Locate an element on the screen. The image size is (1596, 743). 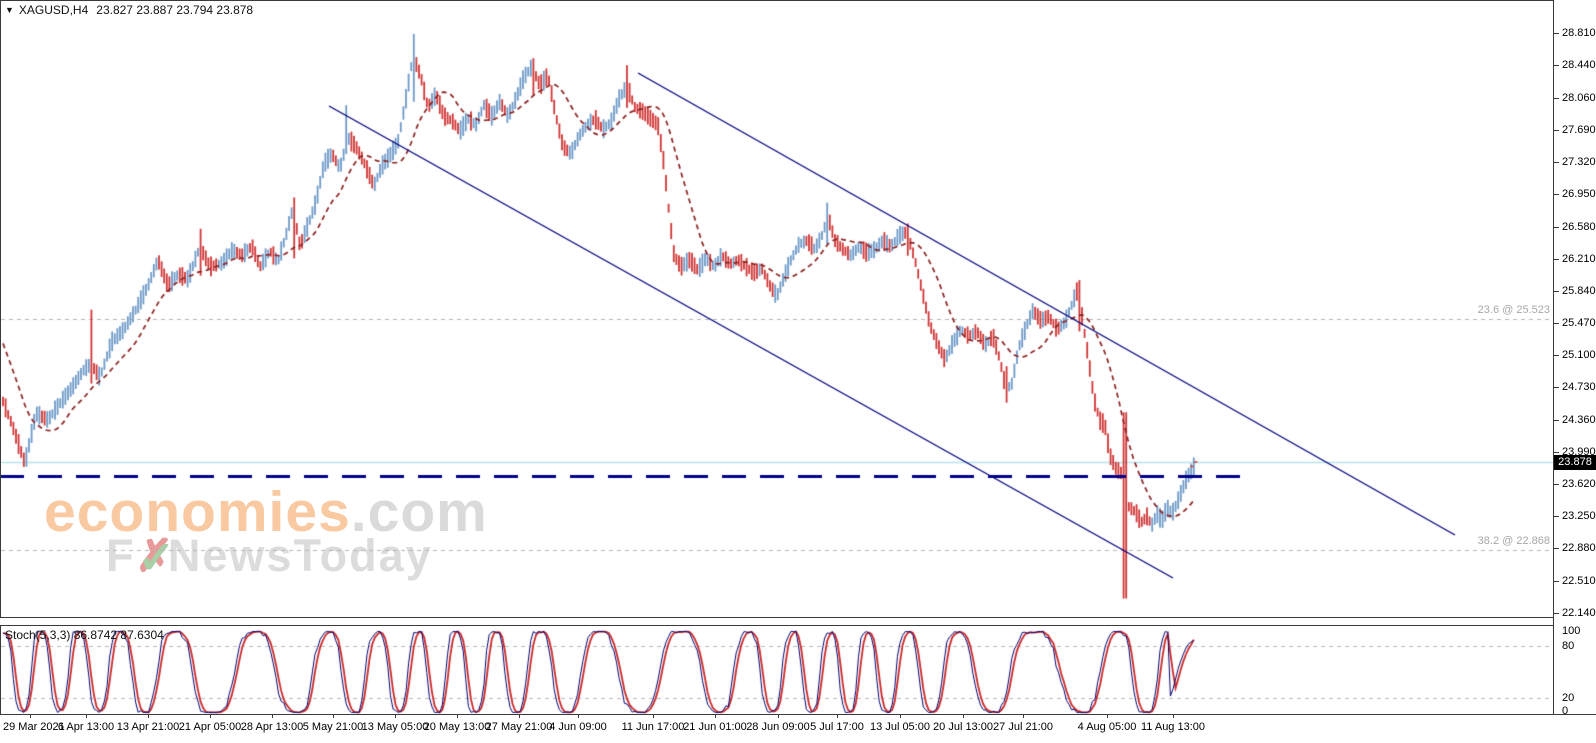
price-axis-label: 22.140 is located at coordinates (1579, 612).